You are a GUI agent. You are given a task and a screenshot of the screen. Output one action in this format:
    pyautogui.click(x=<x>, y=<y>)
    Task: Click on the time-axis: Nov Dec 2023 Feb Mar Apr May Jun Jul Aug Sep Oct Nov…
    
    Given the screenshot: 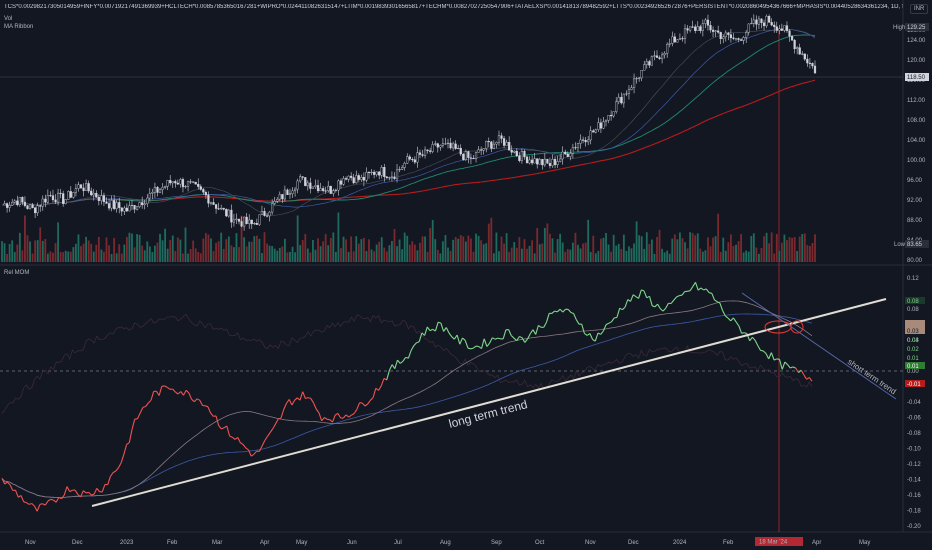 What is the action you would take?
    pyautogui.click(x=447, y=543)
    